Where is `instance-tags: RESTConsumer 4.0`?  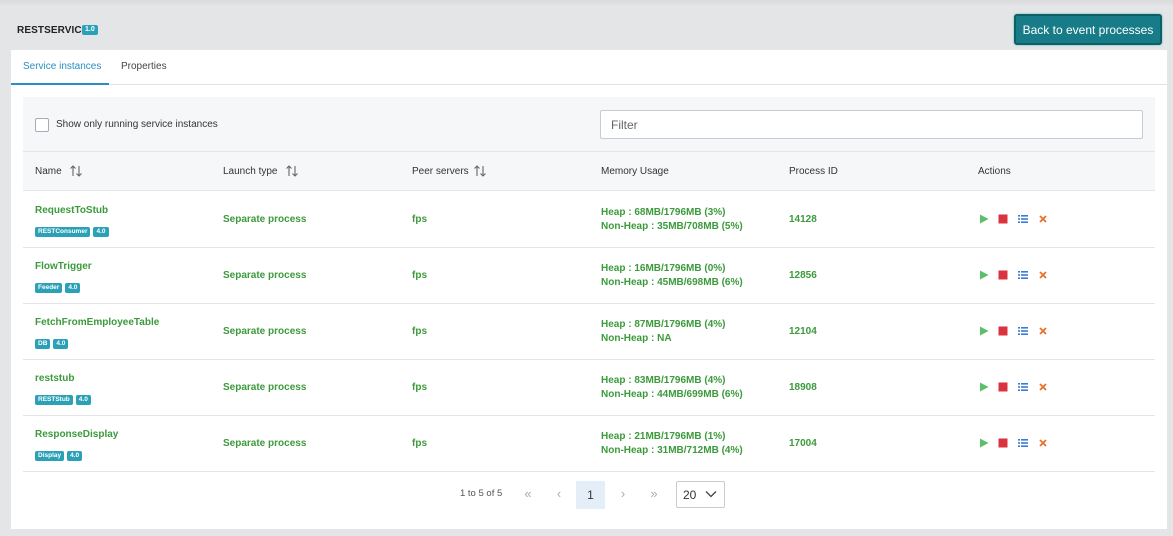 instance-tags: RESTConsumer 4.0 is located at coordinates (73, 231).